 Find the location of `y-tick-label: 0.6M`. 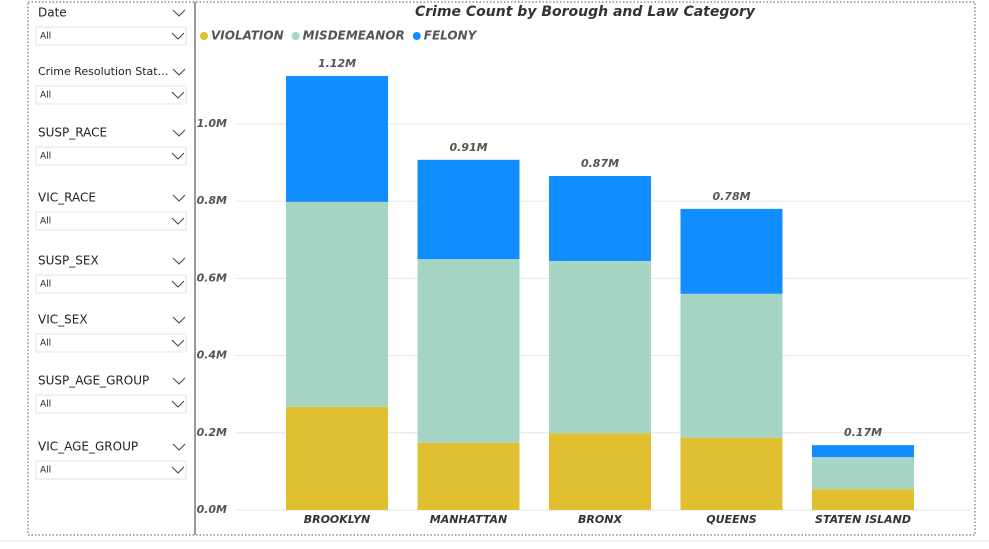

y-tick-label: 0.6M is located at coordinates (212, 277).